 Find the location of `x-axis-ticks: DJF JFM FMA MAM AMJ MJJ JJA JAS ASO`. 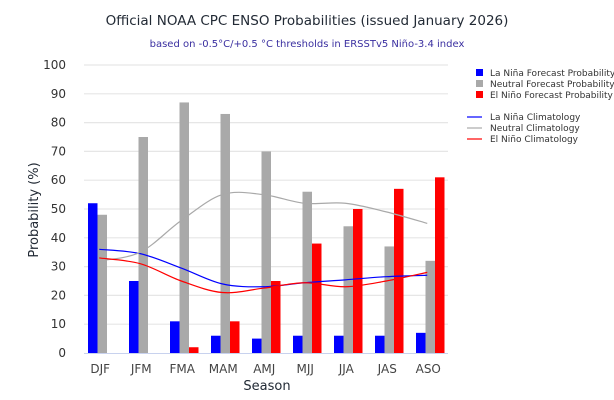

x-axis-ticks: DJF JFM FMA MAM AMJ MJJ JJA JAS ASO is located at coordinates (265, 369).